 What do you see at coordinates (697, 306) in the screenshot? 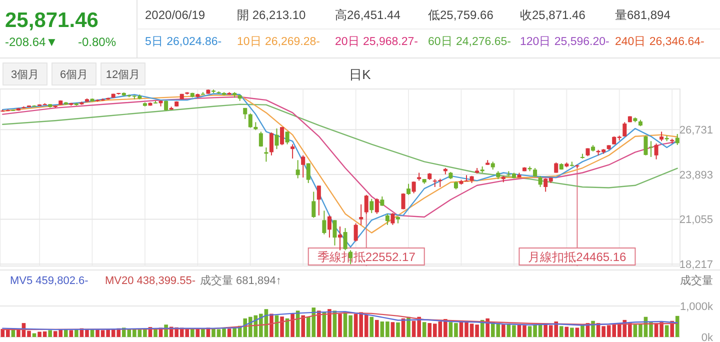
I see `y-tick-label: 1,000k` at bounding box center [697, 306].